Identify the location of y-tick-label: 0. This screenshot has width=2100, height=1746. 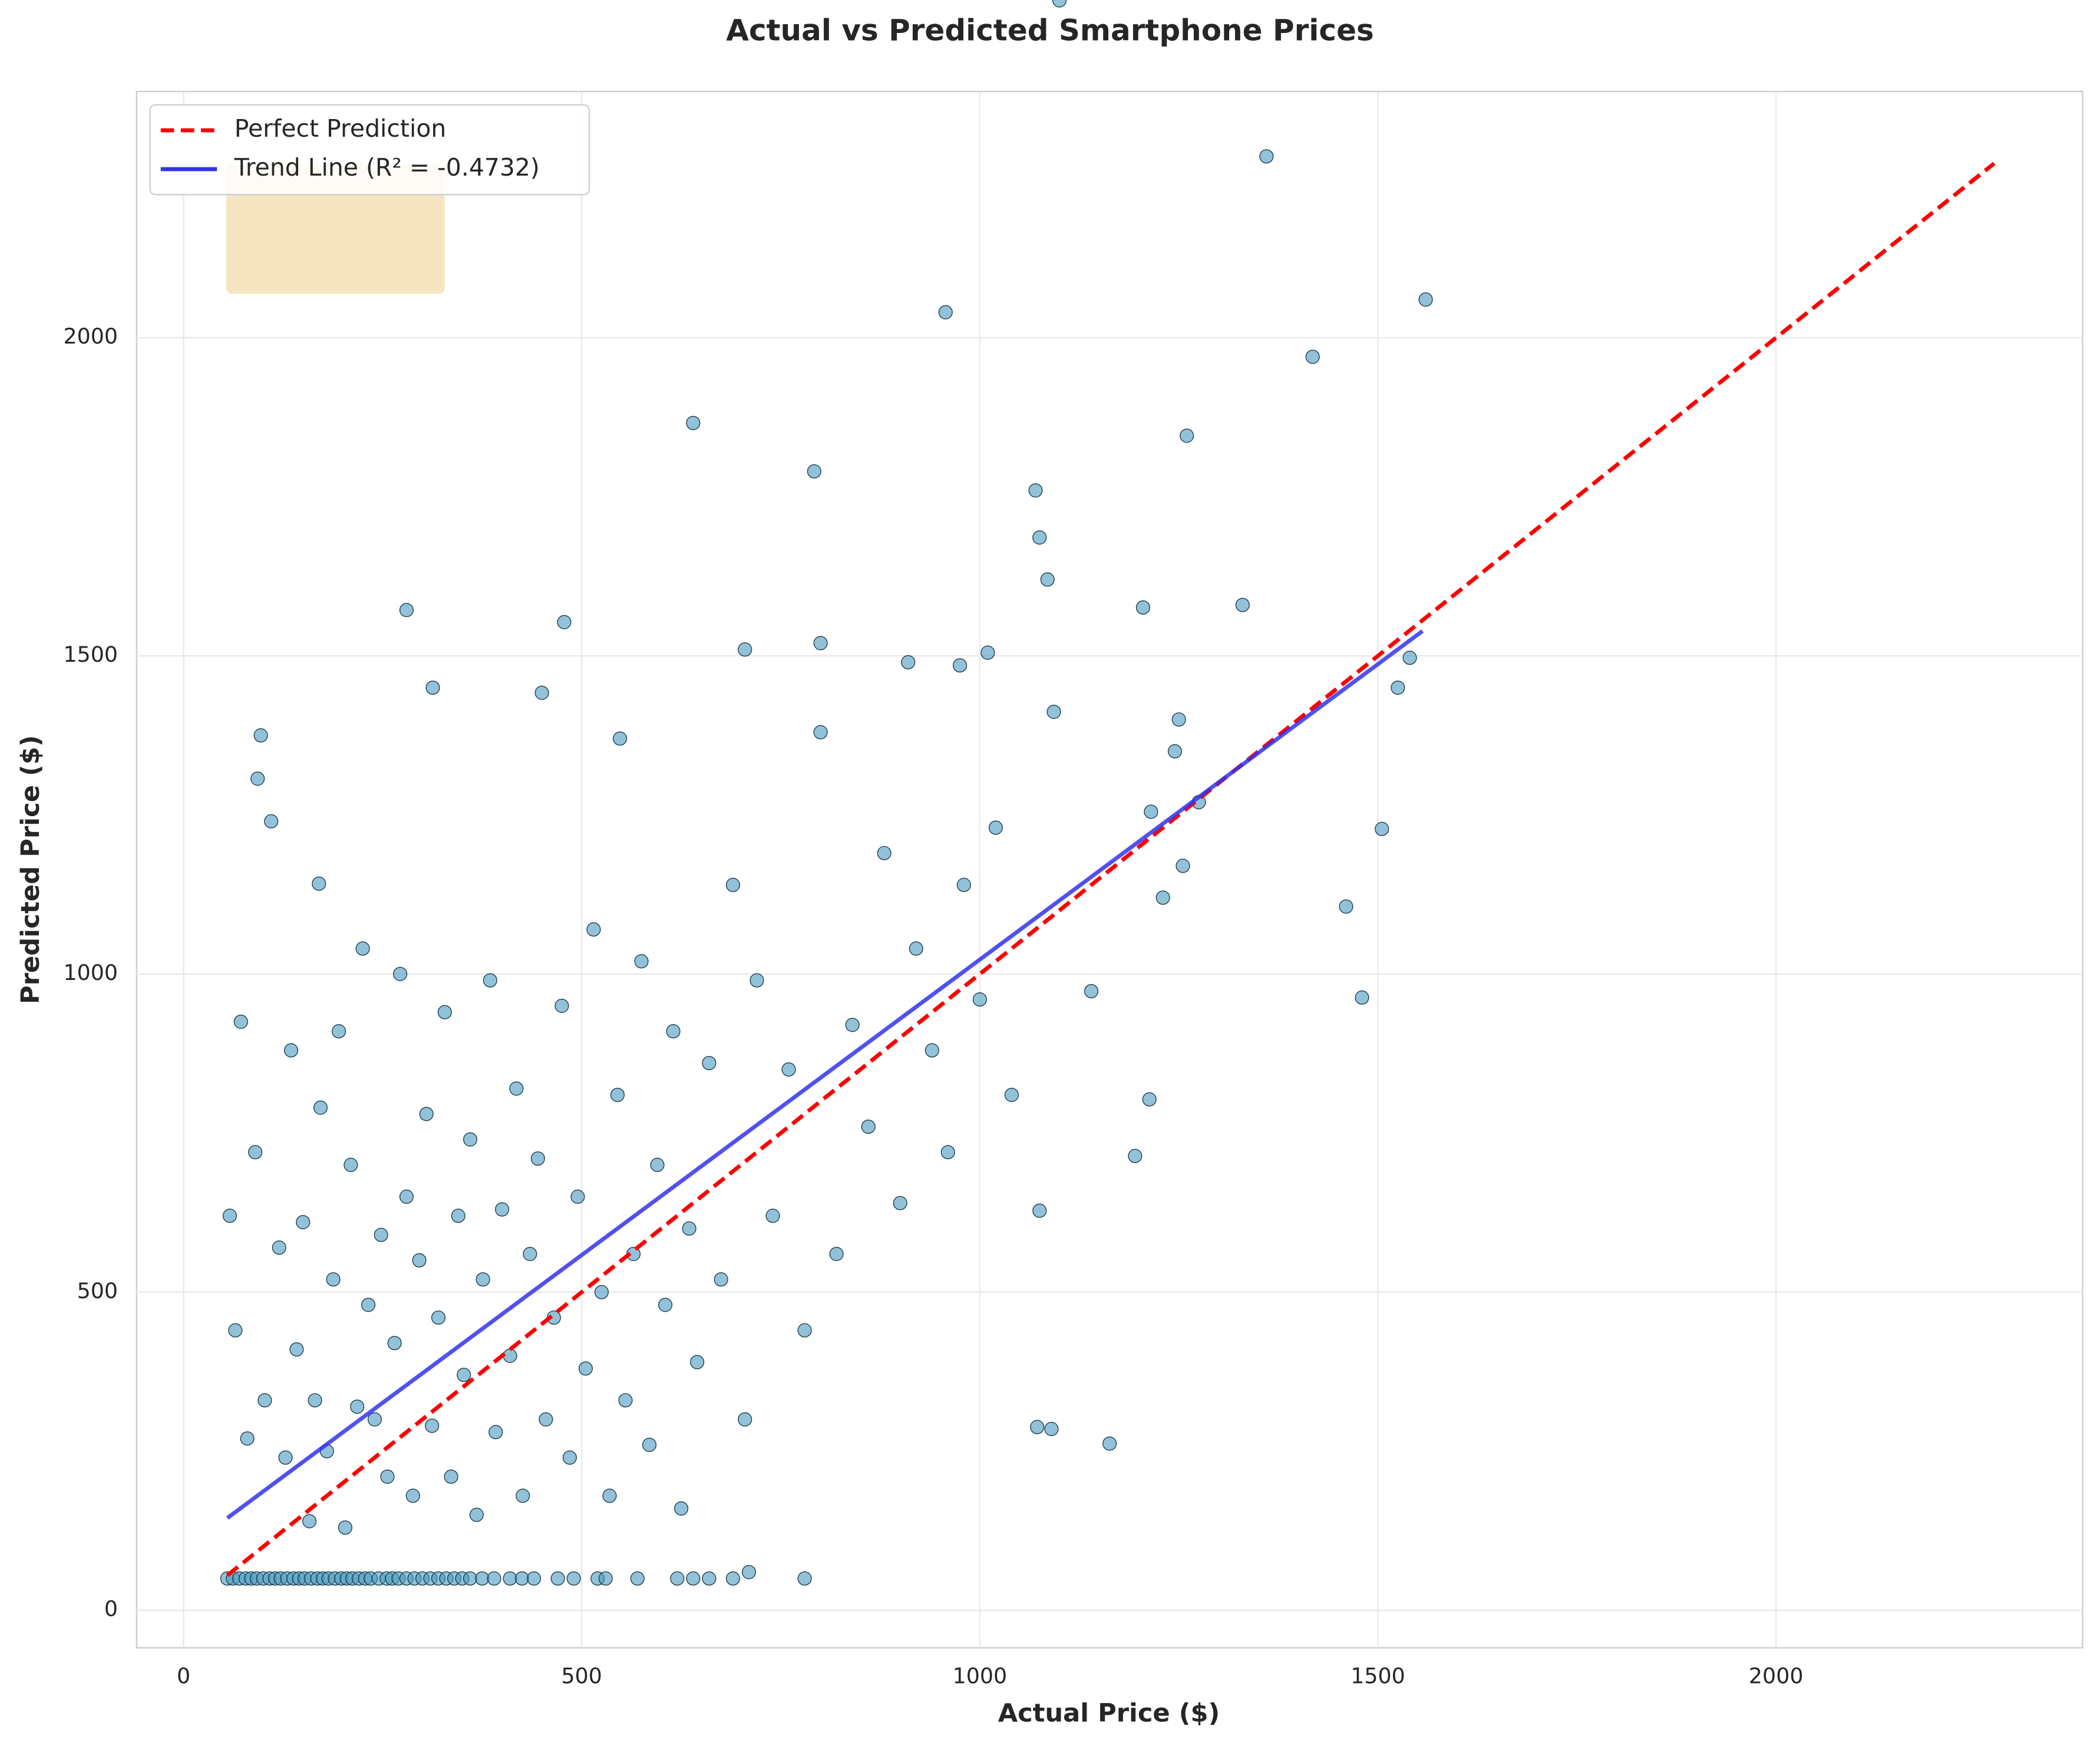
(111, 1609).